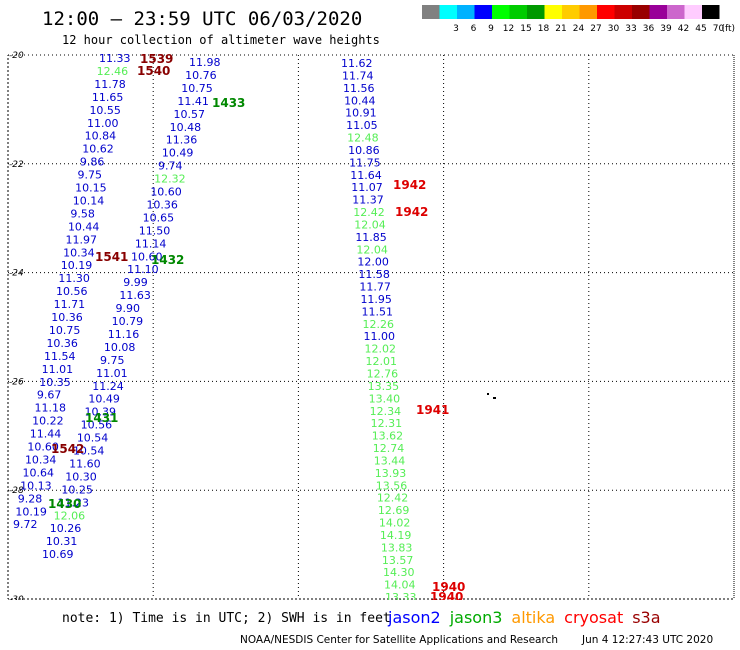  I want to click on track-a-value: 10.22, so click(48, 421).